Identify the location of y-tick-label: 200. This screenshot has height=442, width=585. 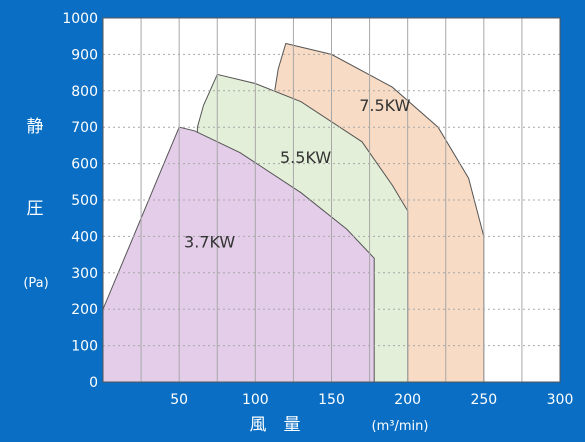
(84, 310).